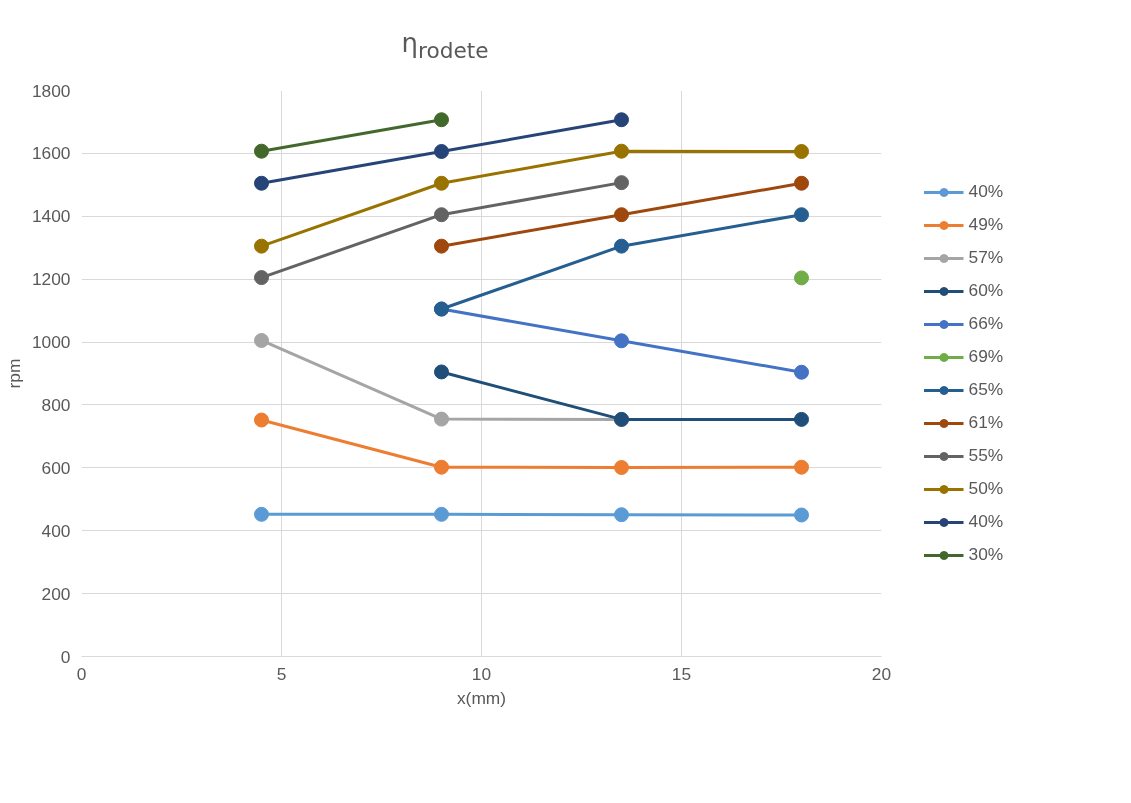  Describe the element at coordinates (13, 373) in the screenshot. I see `y-axis-title: rpm` at that location.